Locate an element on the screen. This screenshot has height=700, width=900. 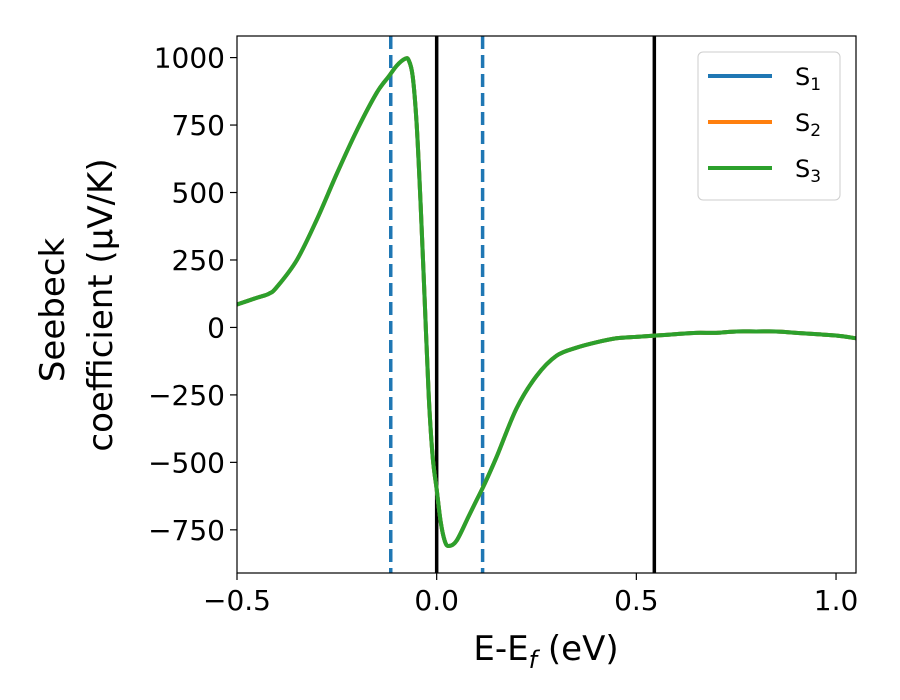
legend-label-subscript: 3 is located at coordinates (815, 177).